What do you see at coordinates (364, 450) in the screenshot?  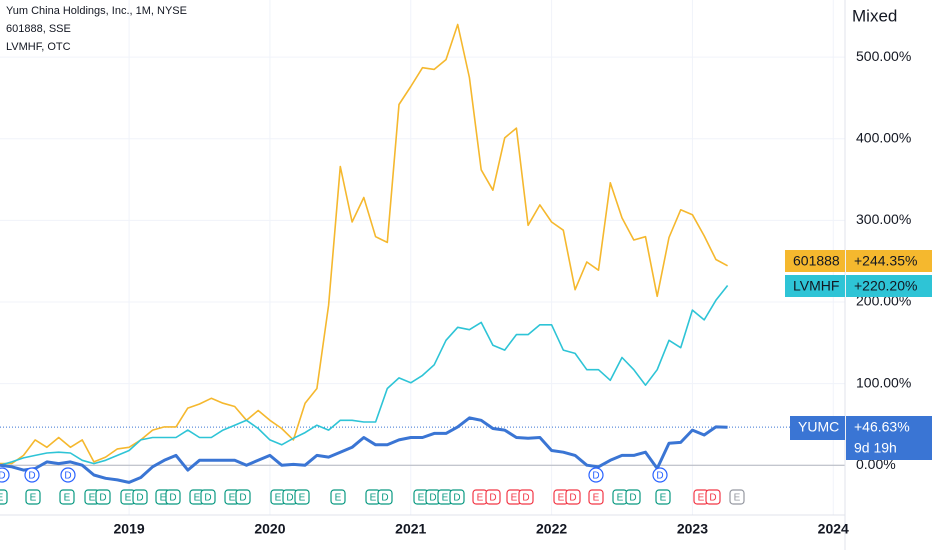 I see `series-line` at bounding box center [364, 450].